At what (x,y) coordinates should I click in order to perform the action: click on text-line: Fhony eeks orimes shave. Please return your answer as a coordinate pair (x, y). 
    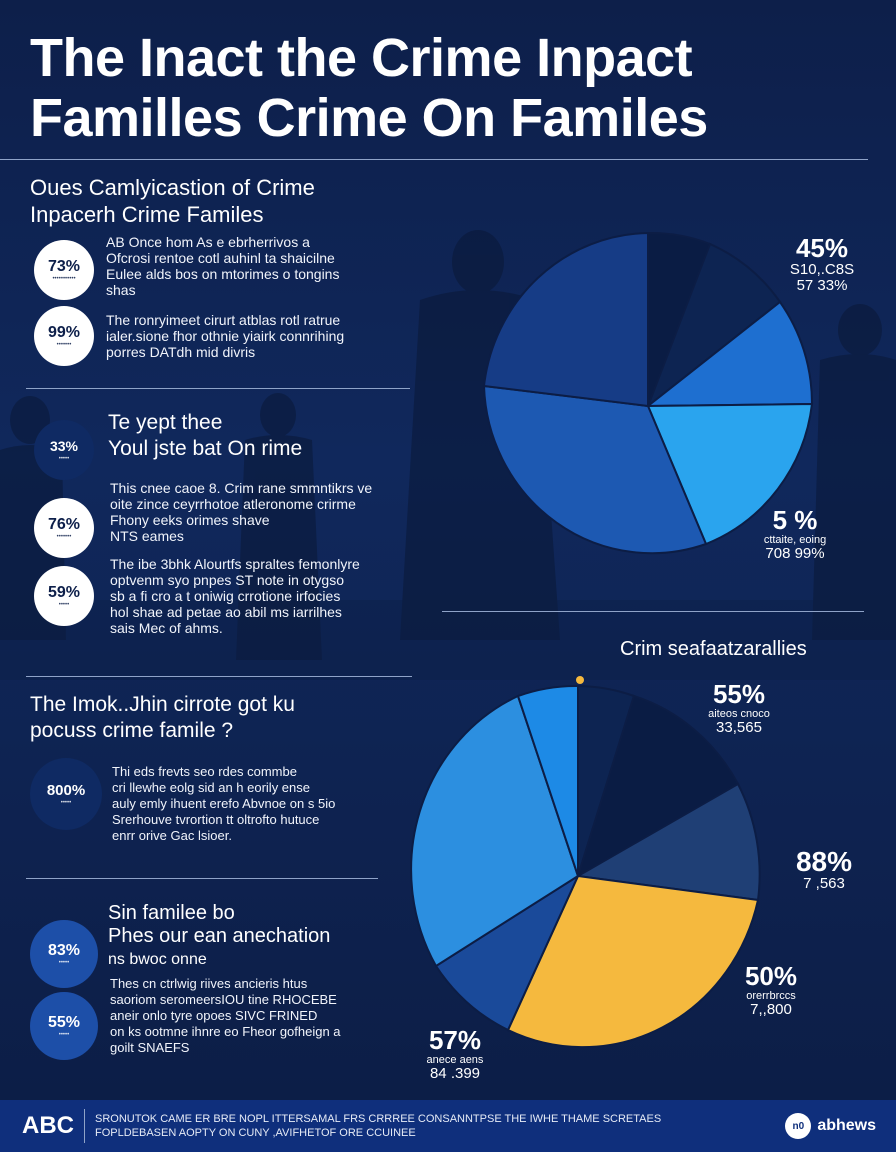
    Looking at the image, I should click on (190, 520).